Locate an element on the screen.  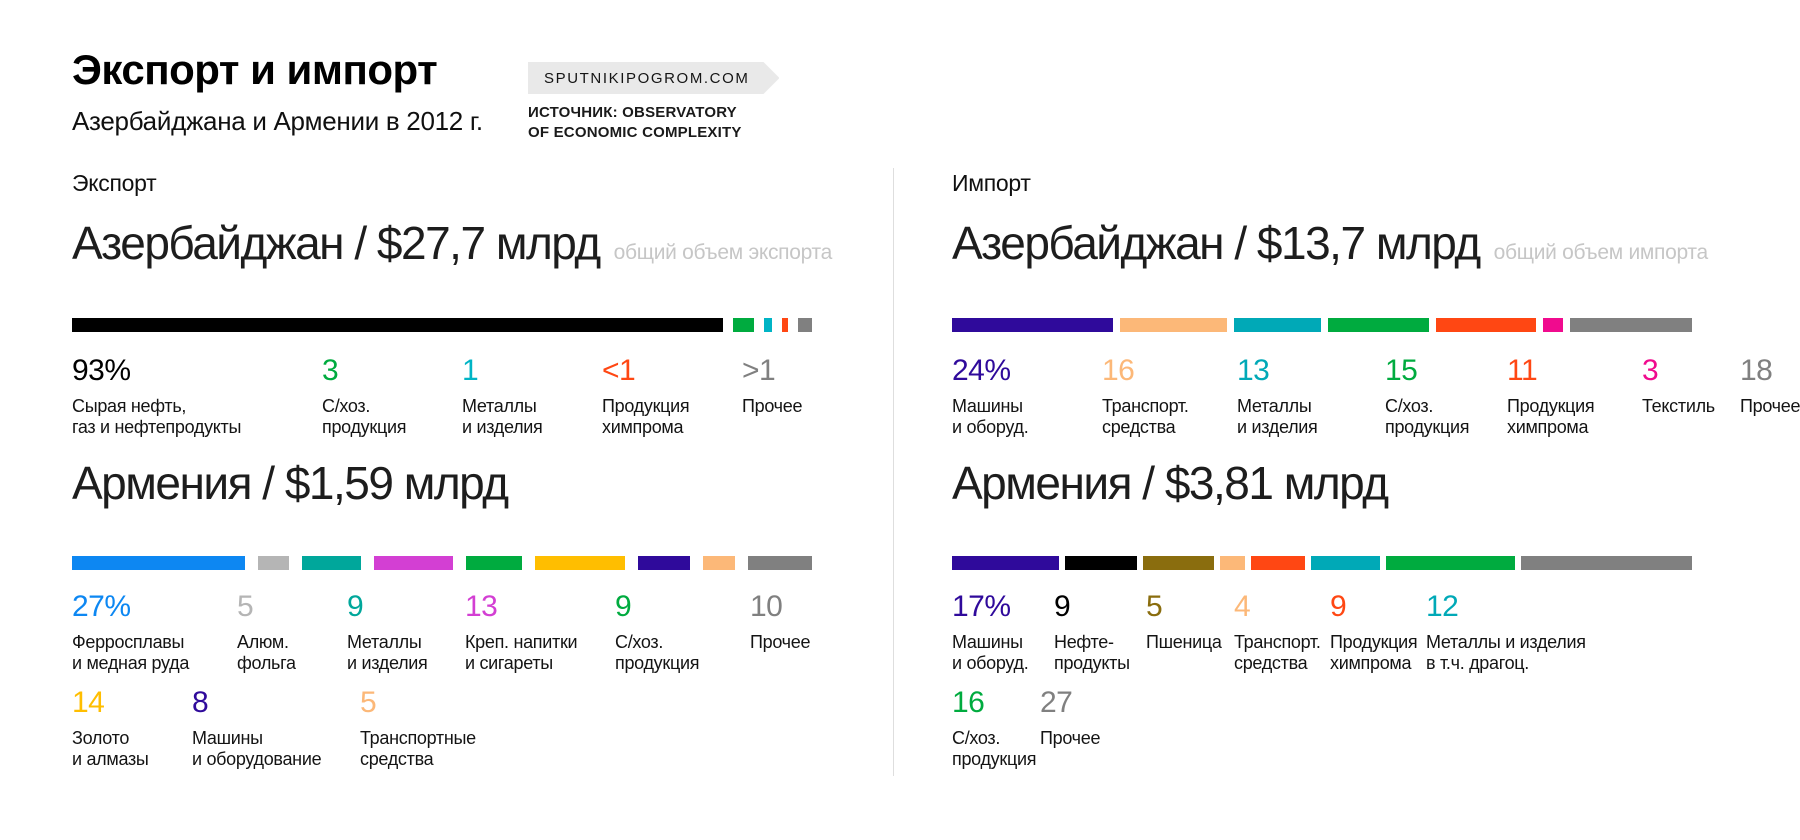
import-armenia-heading: Армения / $3,81 млрд is located at coordinates (1170, 483).